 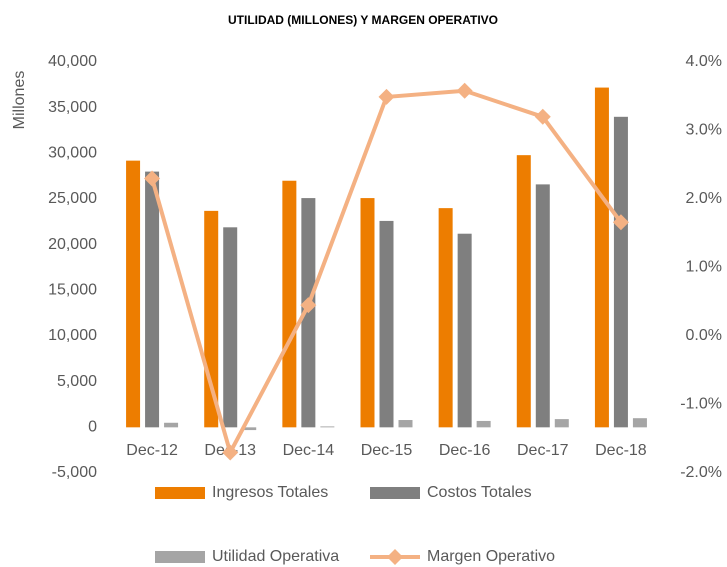 What do you see at coordinates (309, 450) in the screenshot?
I see `x-tick-label: Dec-14` at bounding box center [309, 450].